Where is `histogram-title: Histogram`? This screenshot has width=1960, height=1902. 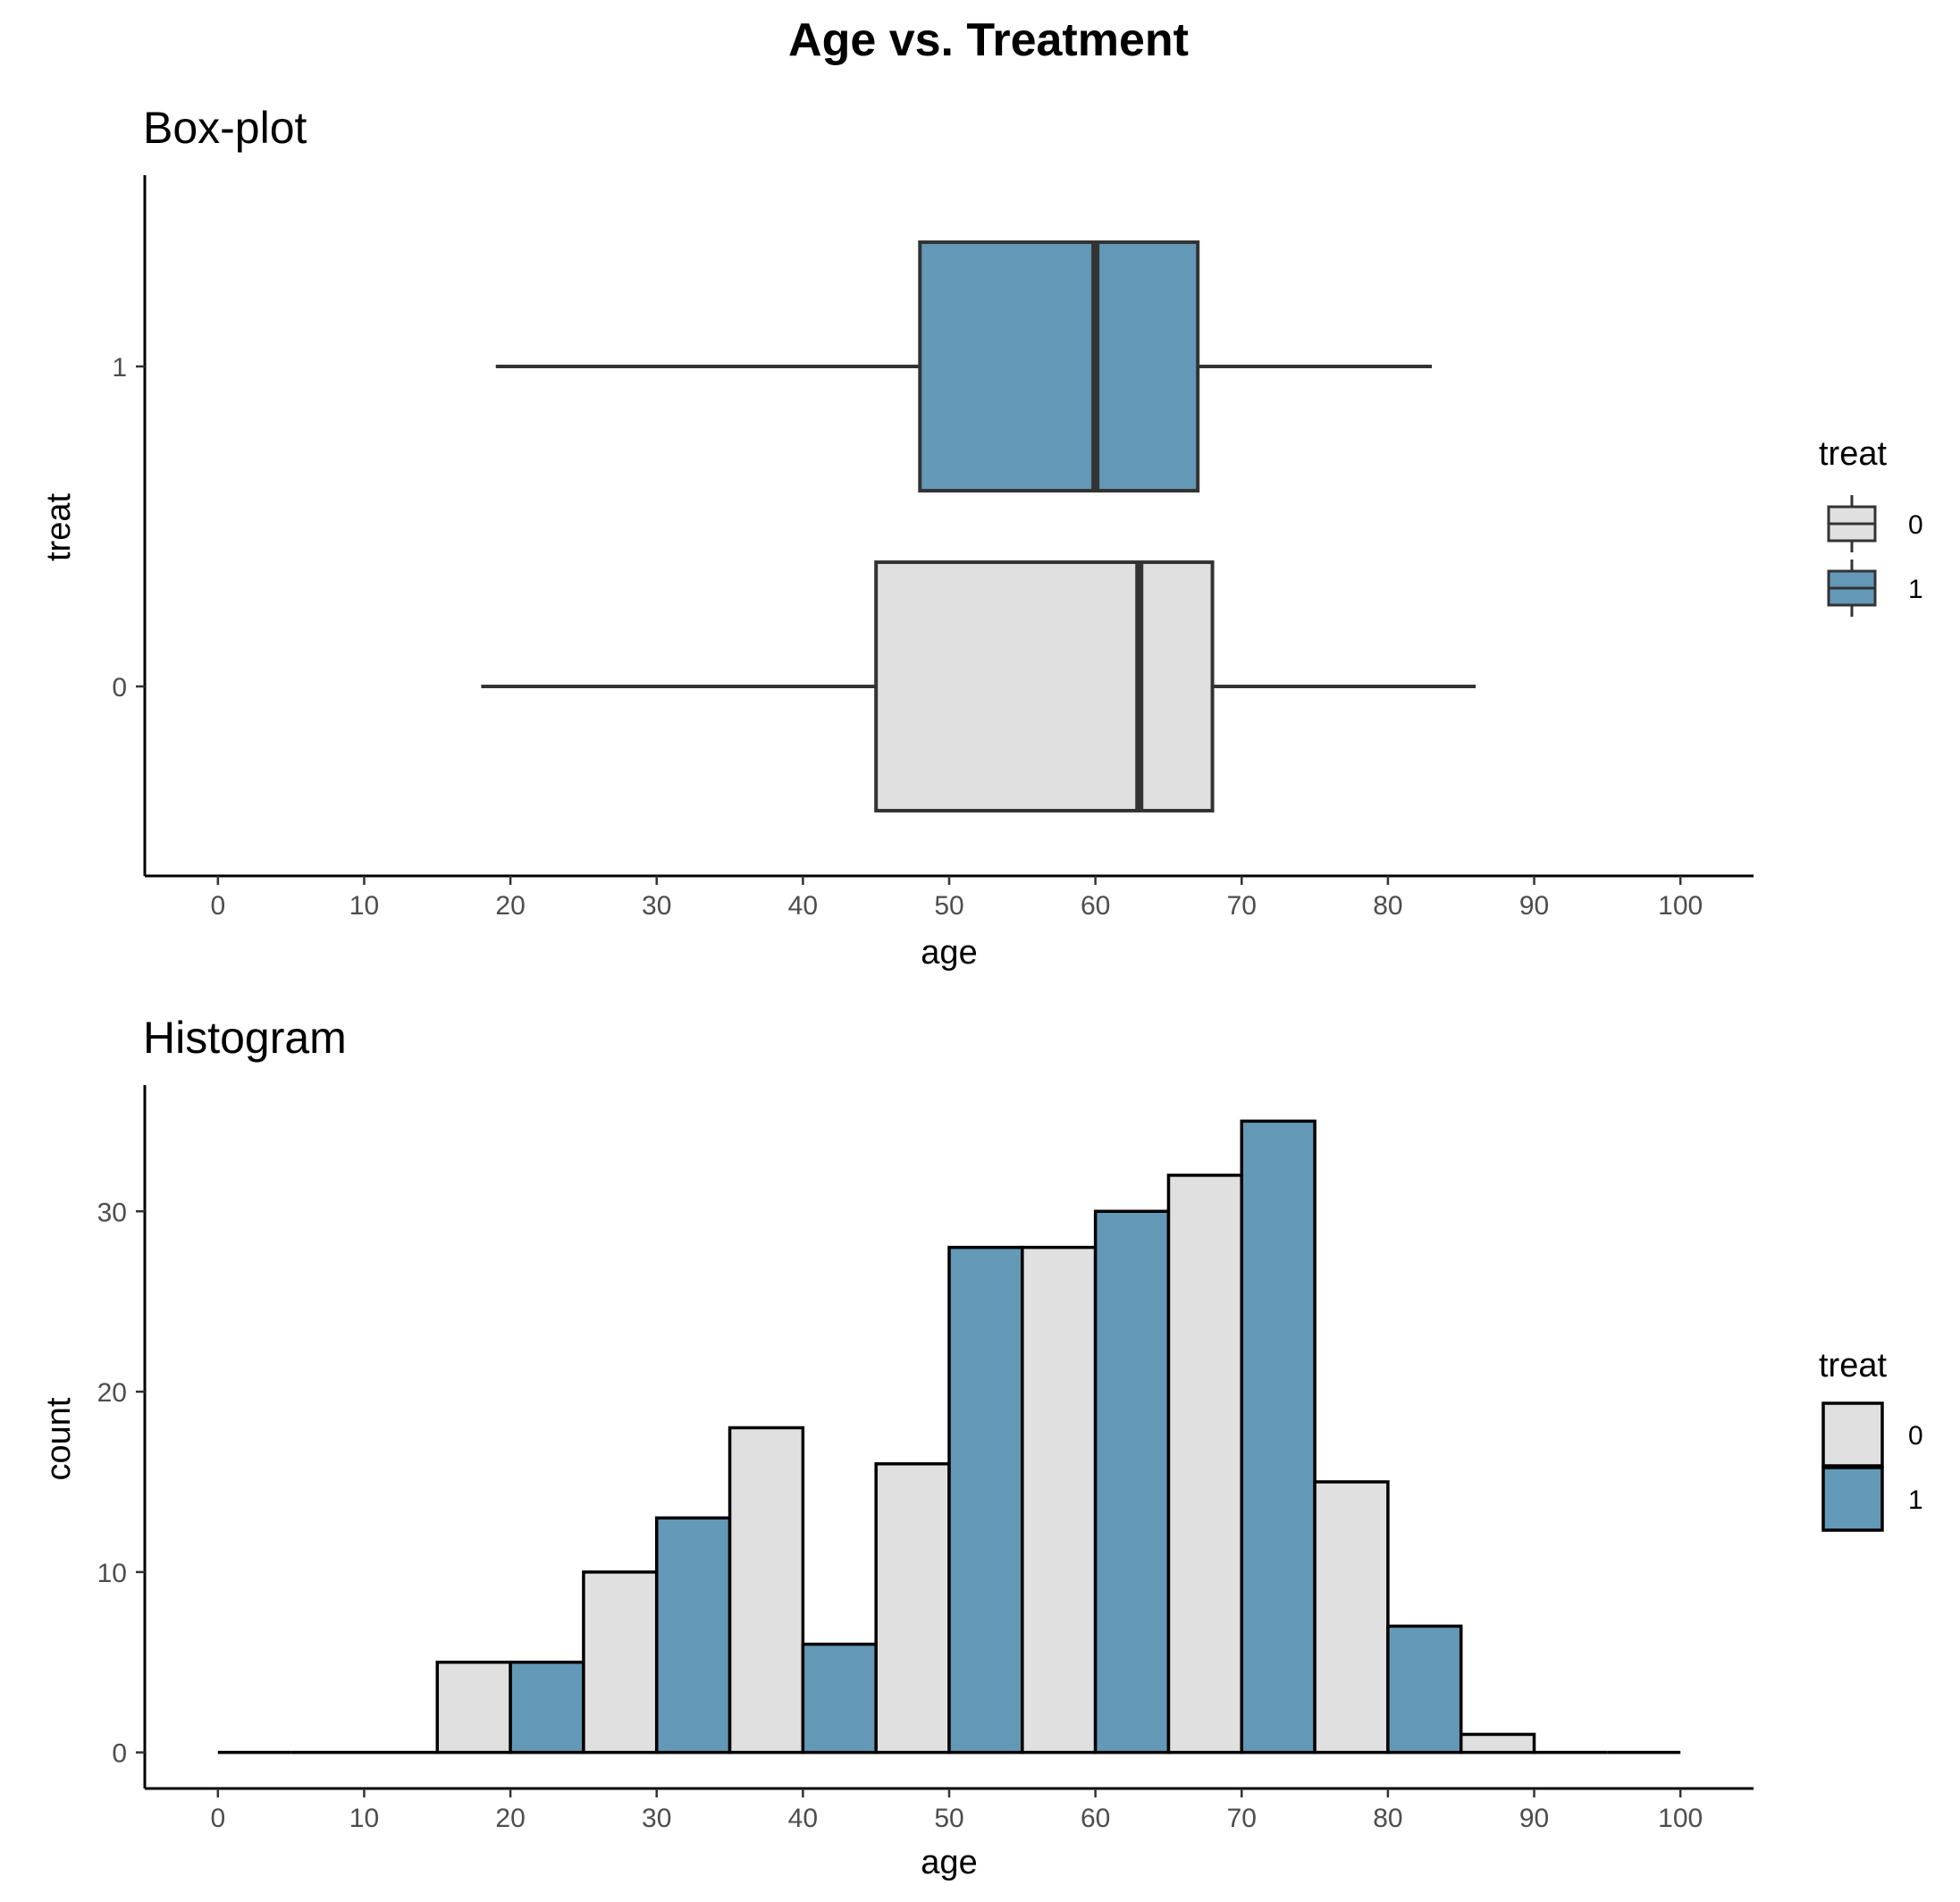 histogram-title: Histogram is located at coordinates (245, 1038).